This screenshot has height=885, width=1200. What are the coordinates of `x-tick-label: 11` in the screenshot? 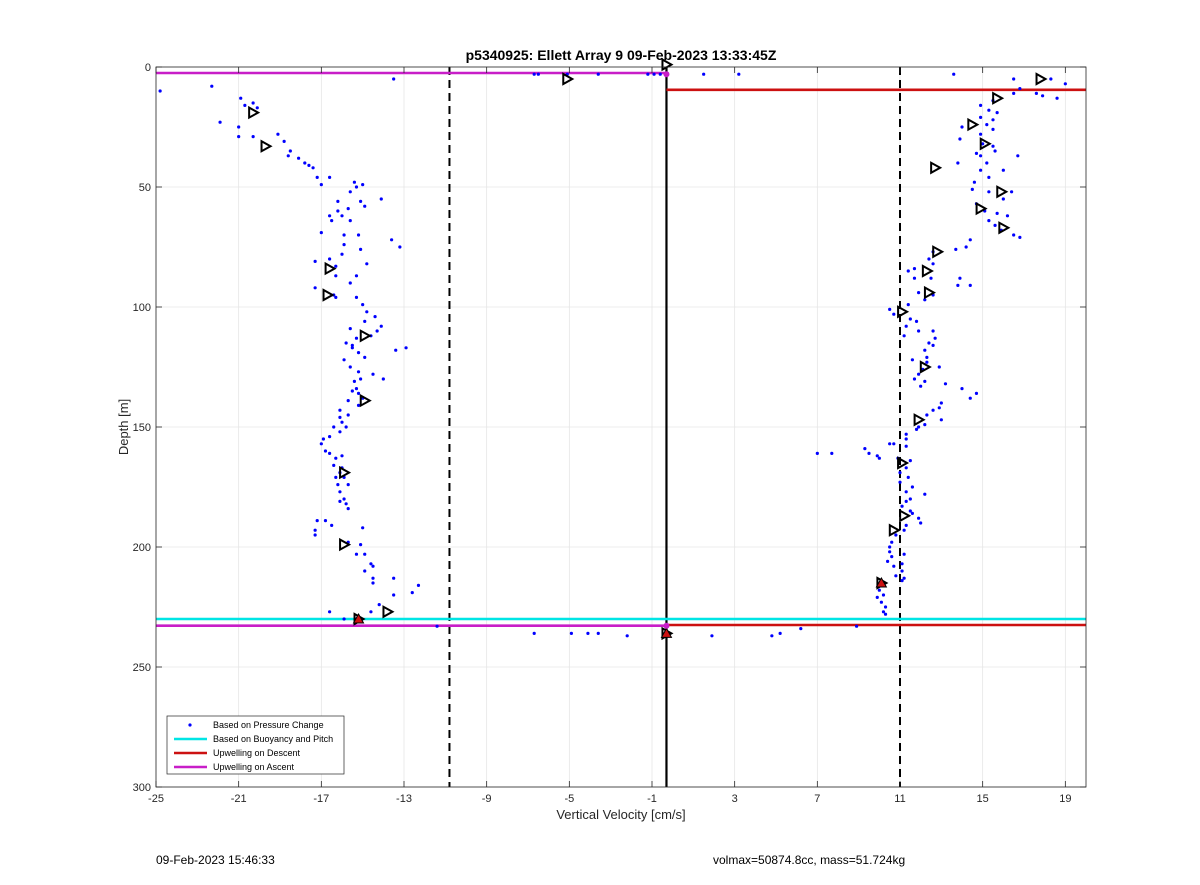 It's located at (899, 799).